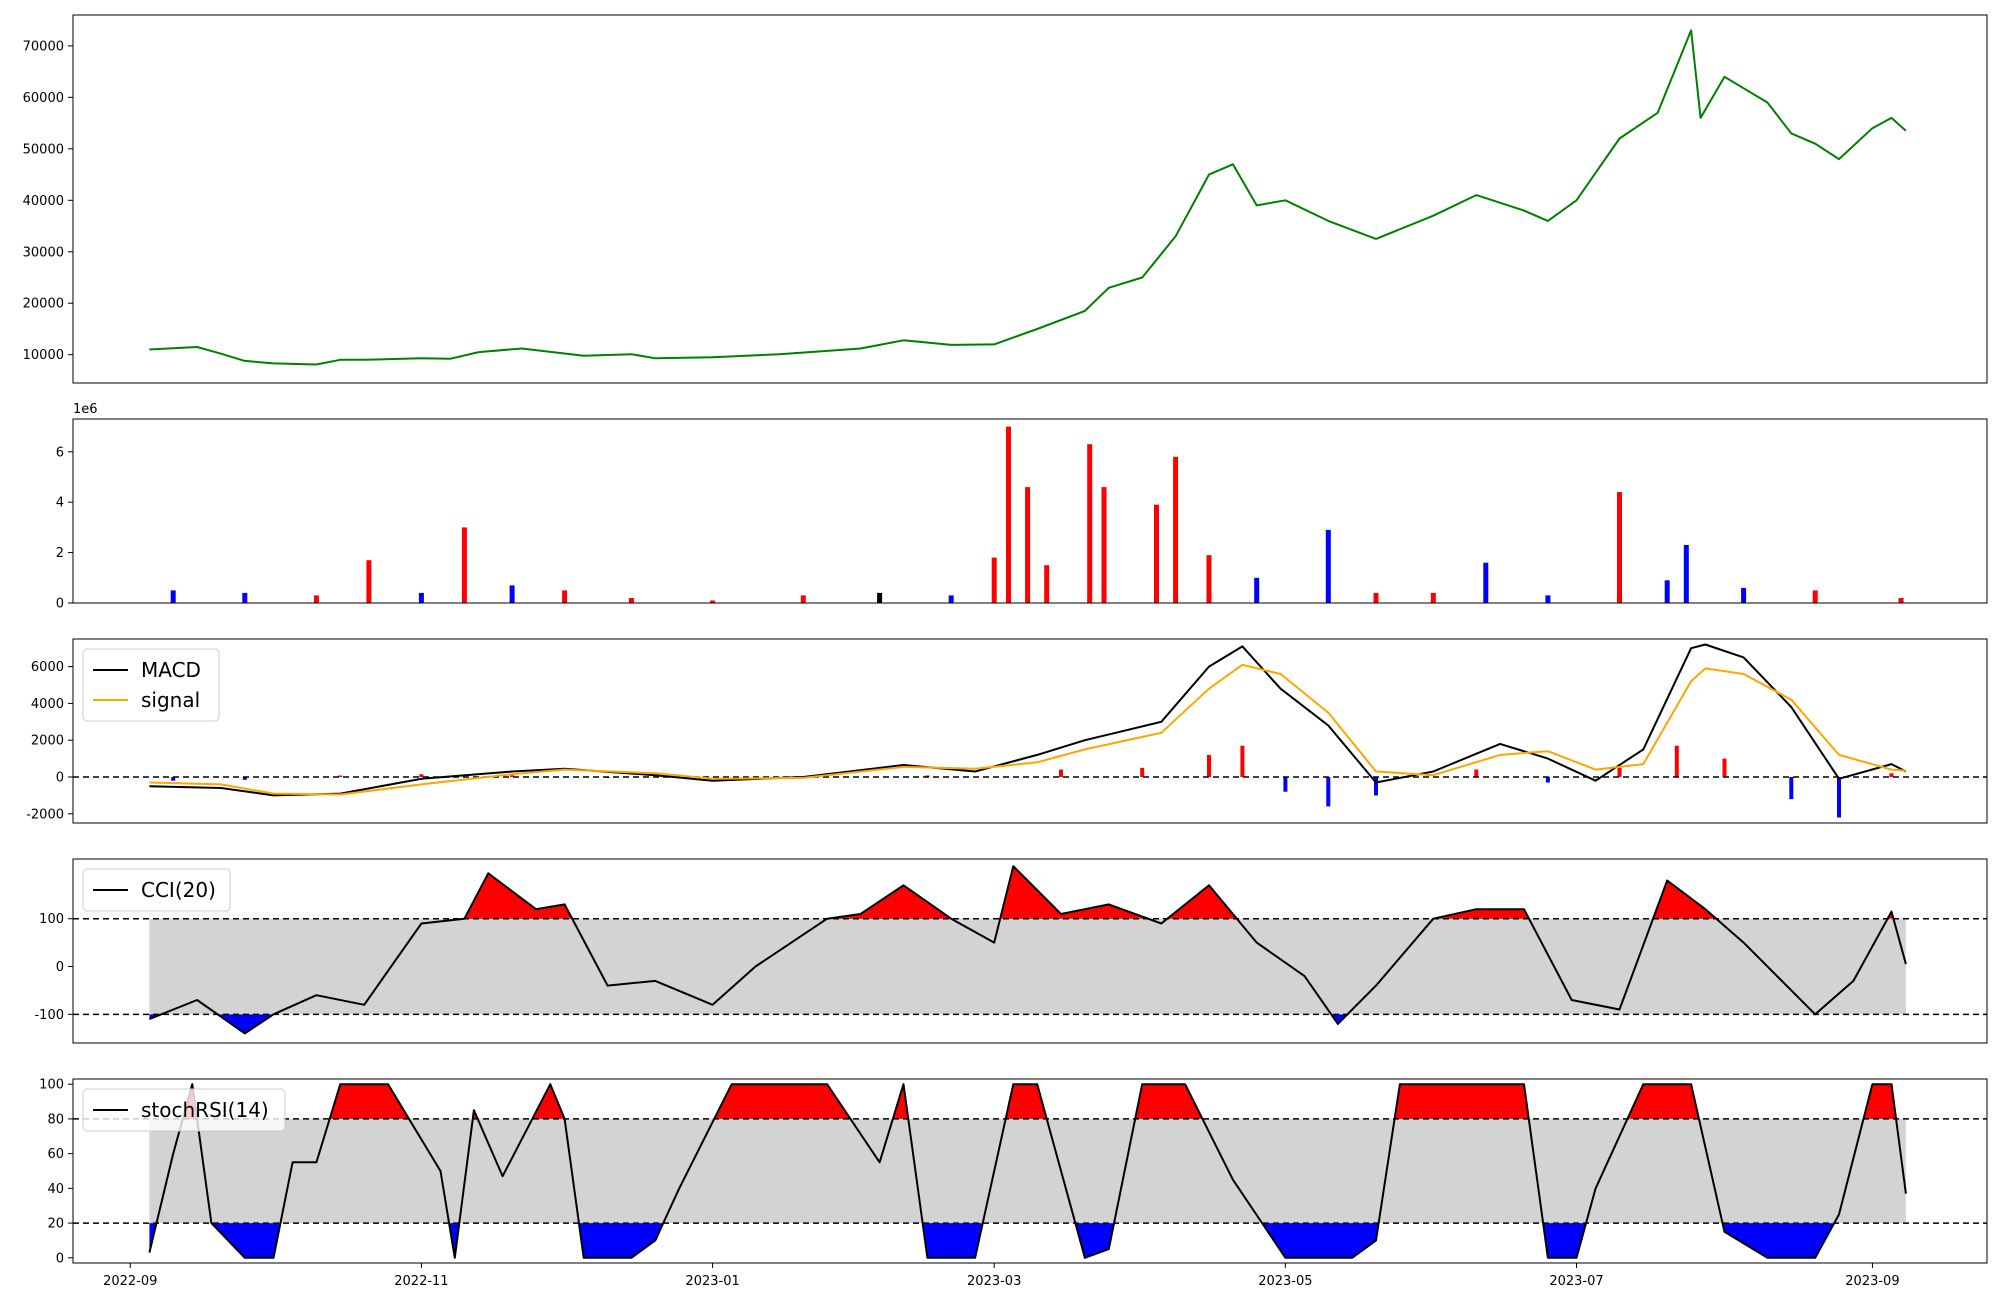 The image size is (2000, 1300). I want to click on panel-background, so click(1030, 731).